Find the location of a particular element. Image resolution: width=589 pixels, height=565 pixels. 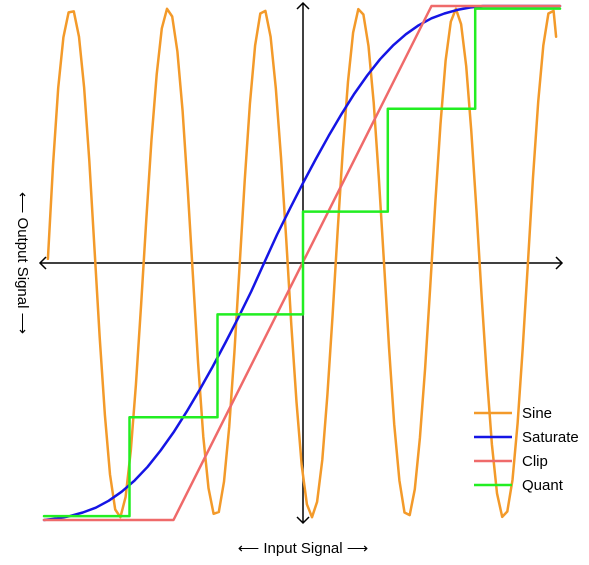

y-axis-arrow-bottom is located at coordinates (303, 520).